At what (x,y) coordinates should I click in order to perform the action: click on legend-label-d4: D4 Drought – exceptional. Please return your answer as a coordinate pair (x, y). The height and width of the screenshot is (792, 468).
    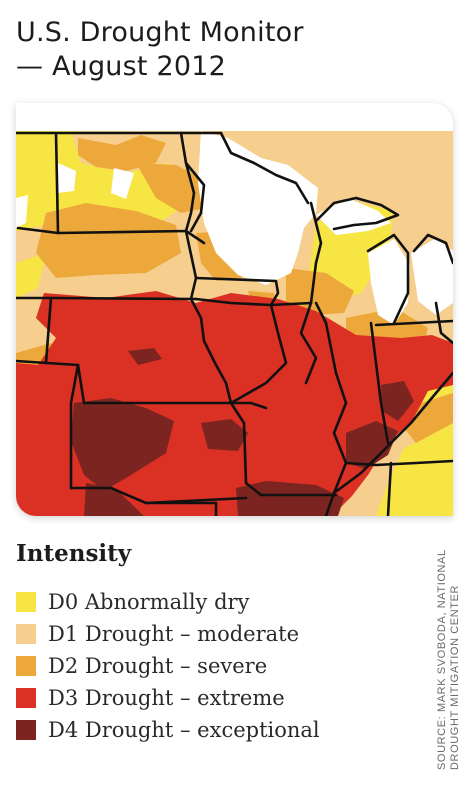
    Looking at the image, I should click on (184, 730).